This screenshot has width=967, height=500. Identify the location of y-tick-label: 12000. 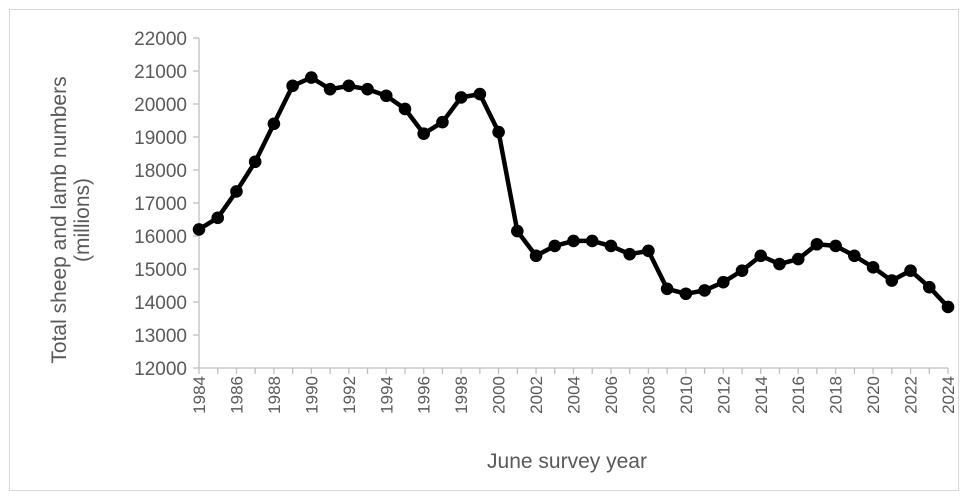
(160, 369).